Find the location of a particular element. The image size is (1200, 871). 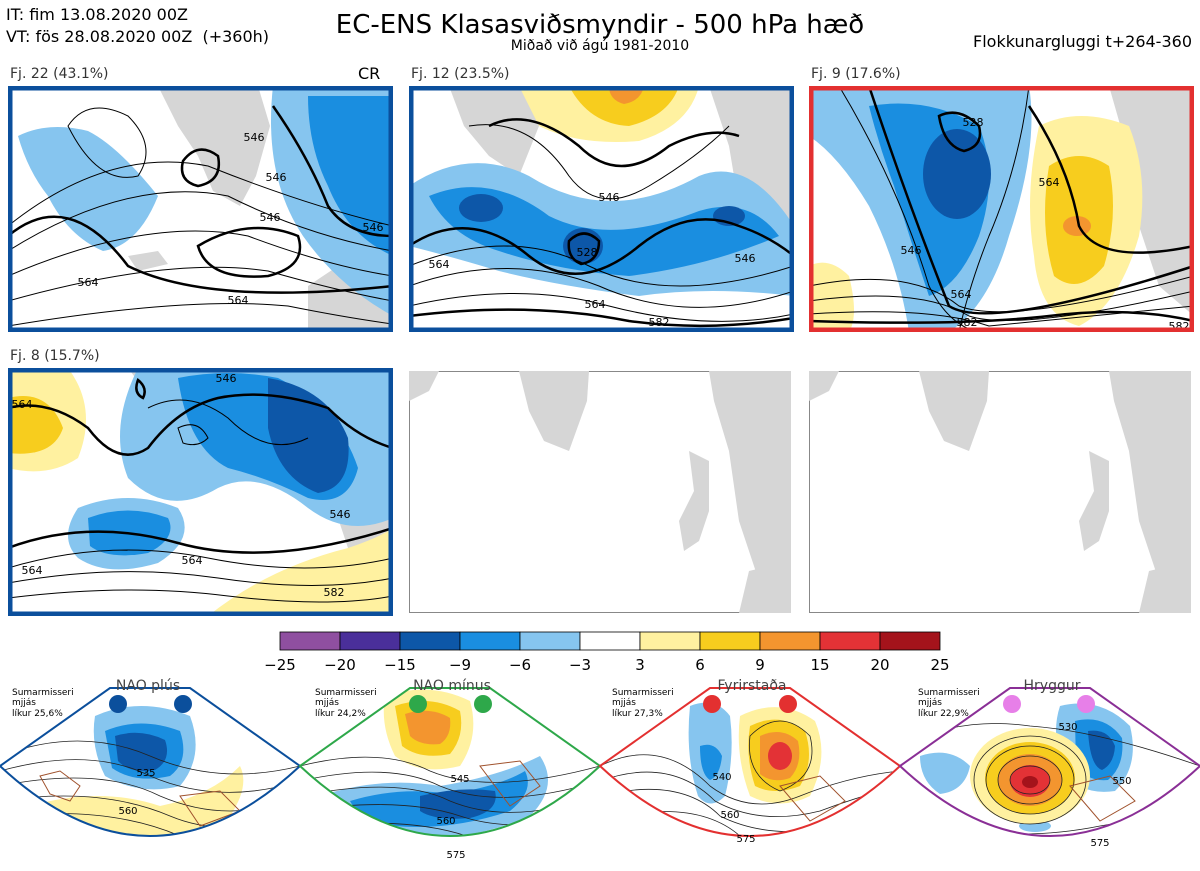

regime-probability: líkur 27,3% is located at coordinates (637, 714).